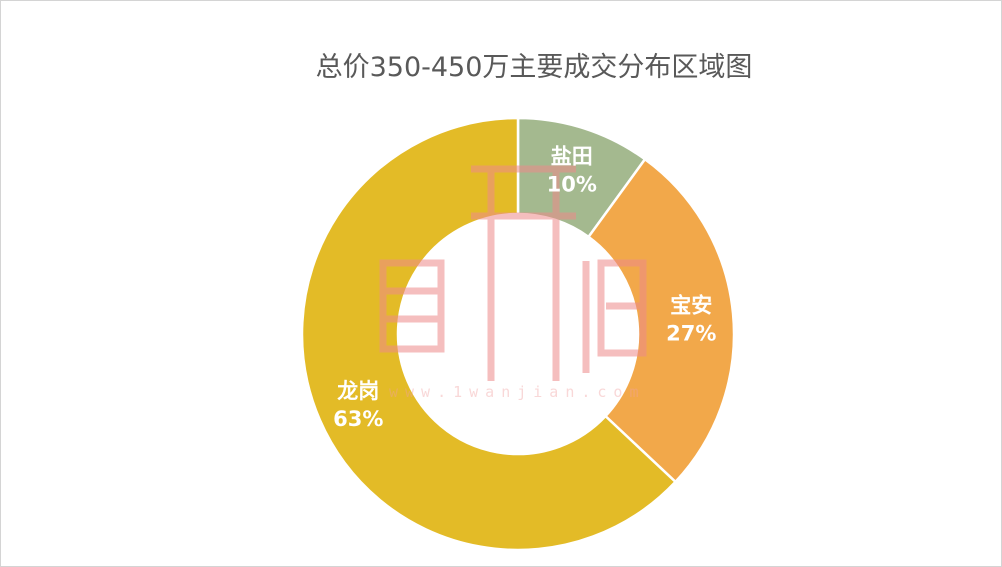  What do you see at coordinates (691, 306) in the screenshot?
I see `slice-category-label: 宝安` at bounding box center [691, 306].